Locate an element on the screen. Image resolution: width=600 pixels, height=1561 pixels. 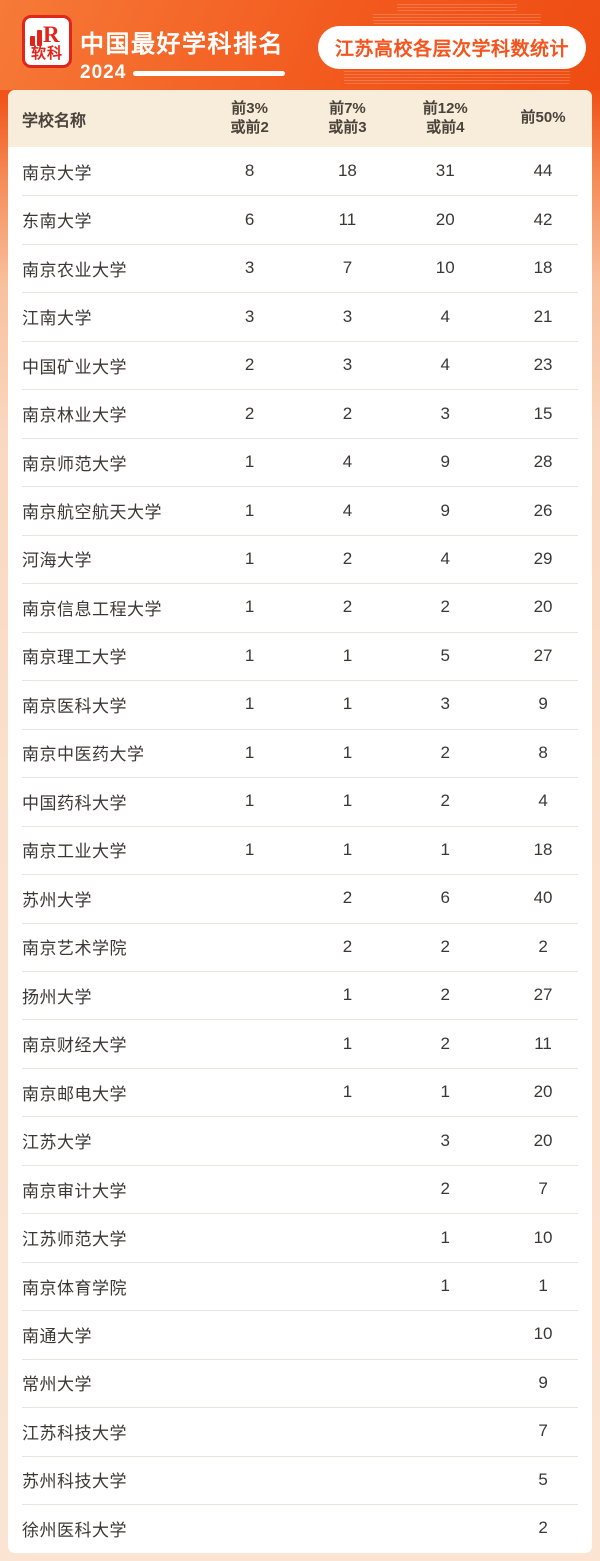
table-row: 南京信息工程大学 1 2 2 20 is located at coordinates (300, 607).